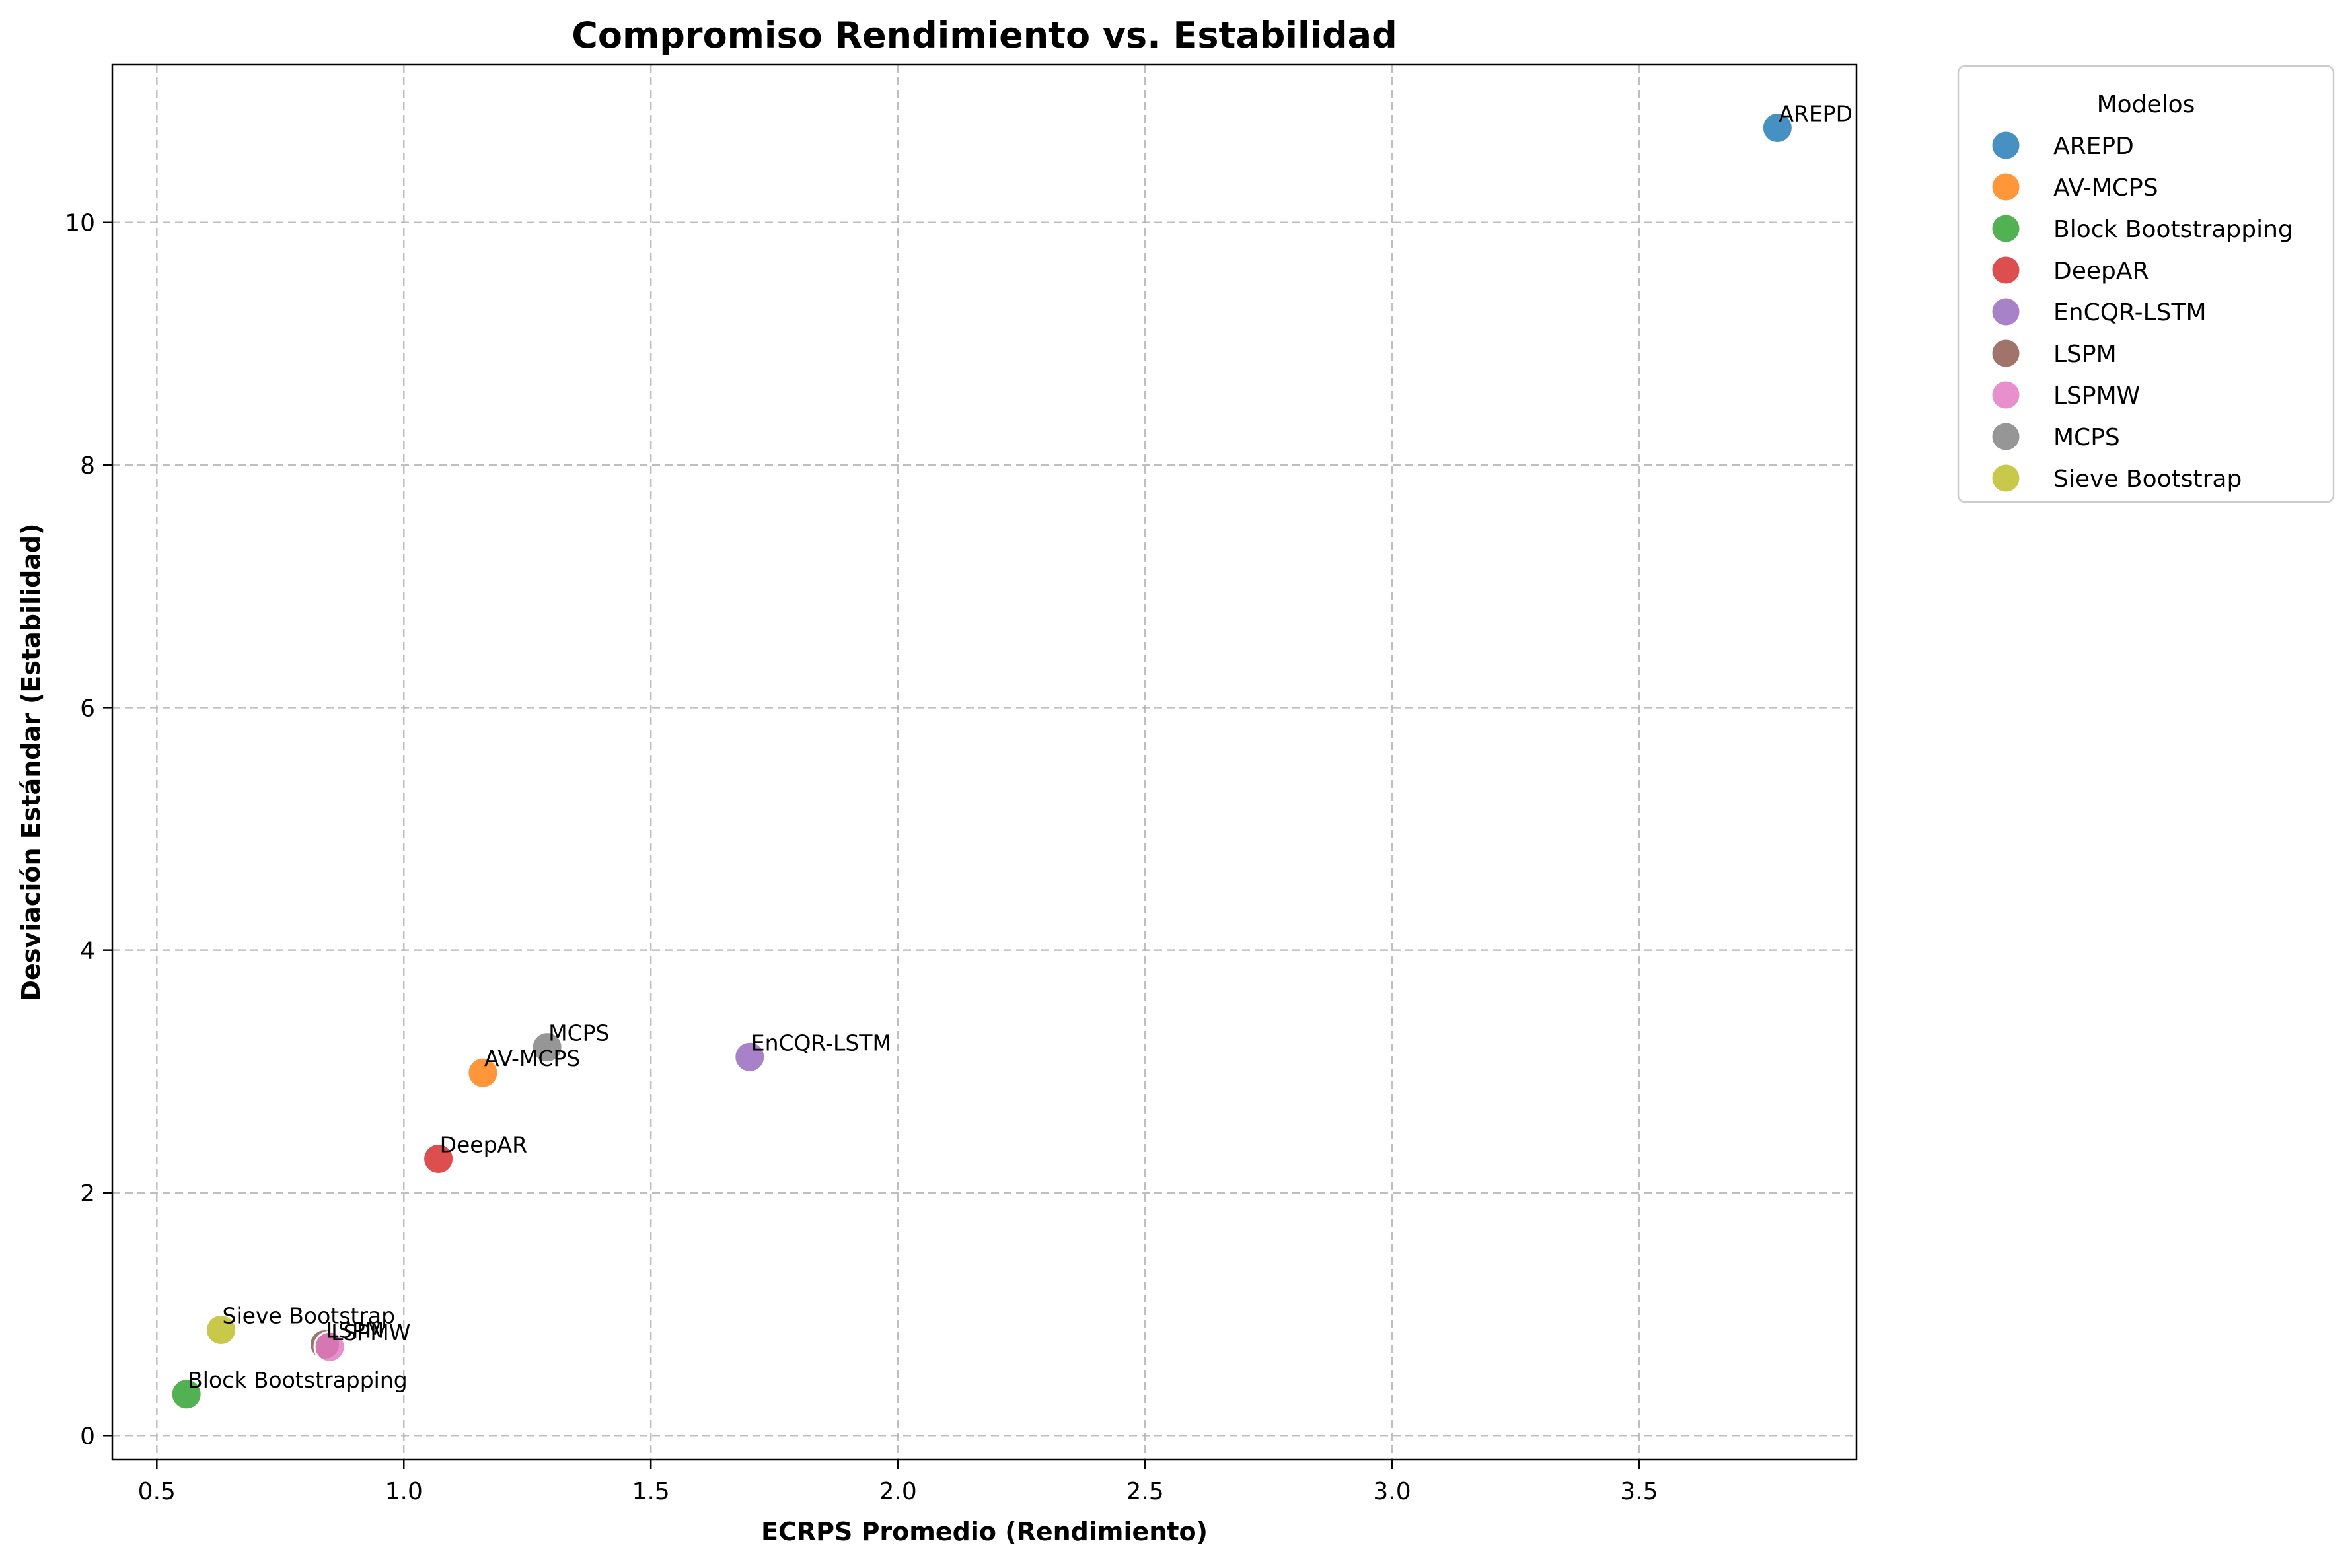 Image resolution: width=2352 pixels, height=1568 pixels. I want to click on y-axis-label: Desviación Estándar (Estabilidad), so click(31, 762).